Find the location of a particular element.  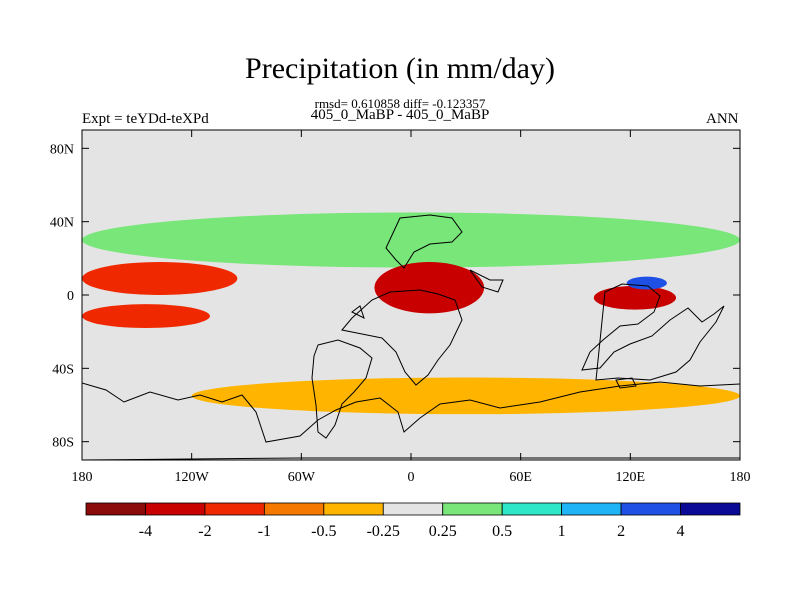

colorbar-label: -0.25 is located at coordinates (383, 531).